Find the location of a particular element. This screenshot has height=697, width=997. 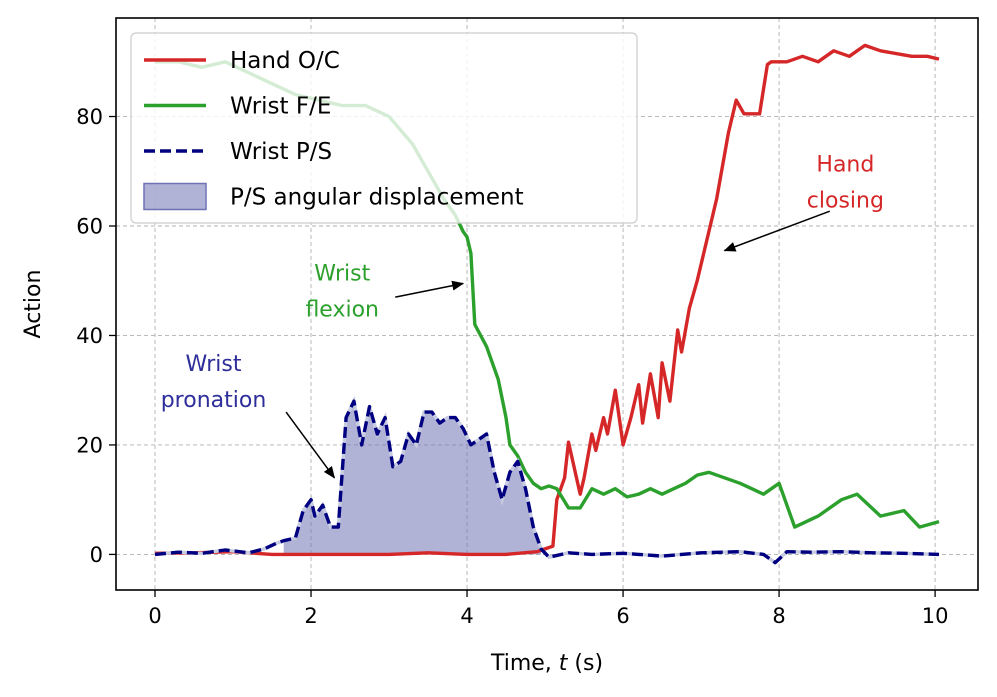

annotation-text: Wrist flexion is located at coordinates (342, 292).